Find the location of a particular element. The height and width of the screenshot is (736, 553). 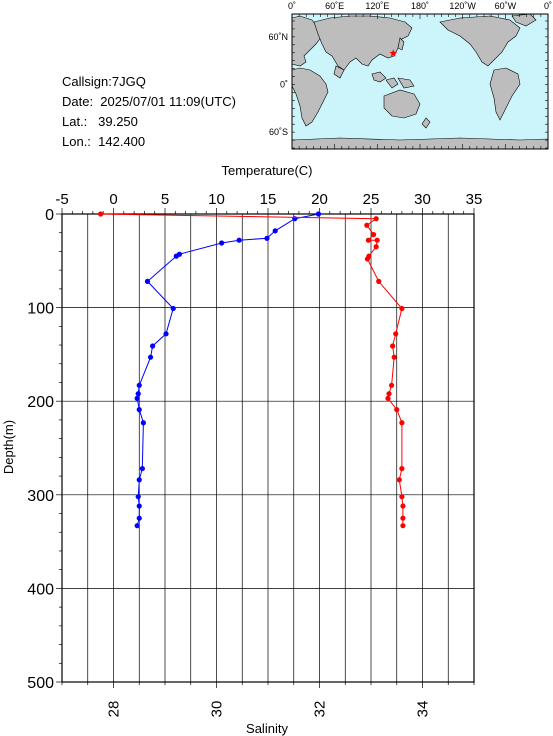

depth-tick-label: 100 is located at coordinates (40, 309).